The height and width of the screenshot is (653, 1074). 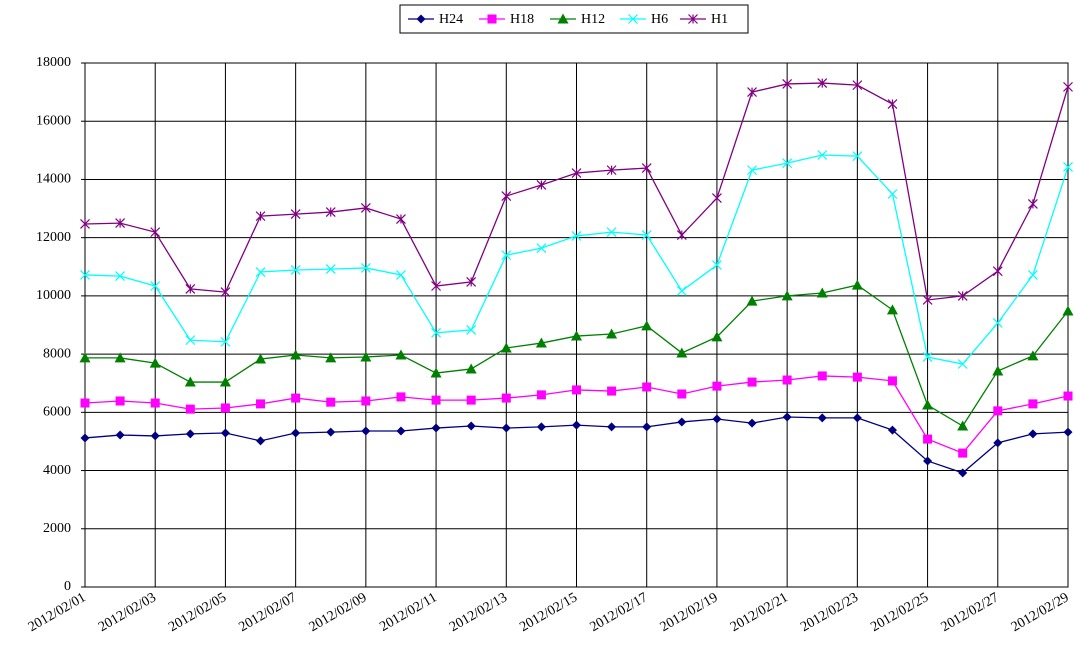 I want to click on x-tick-label: 2012/02/15, so click(x=548, y=612).